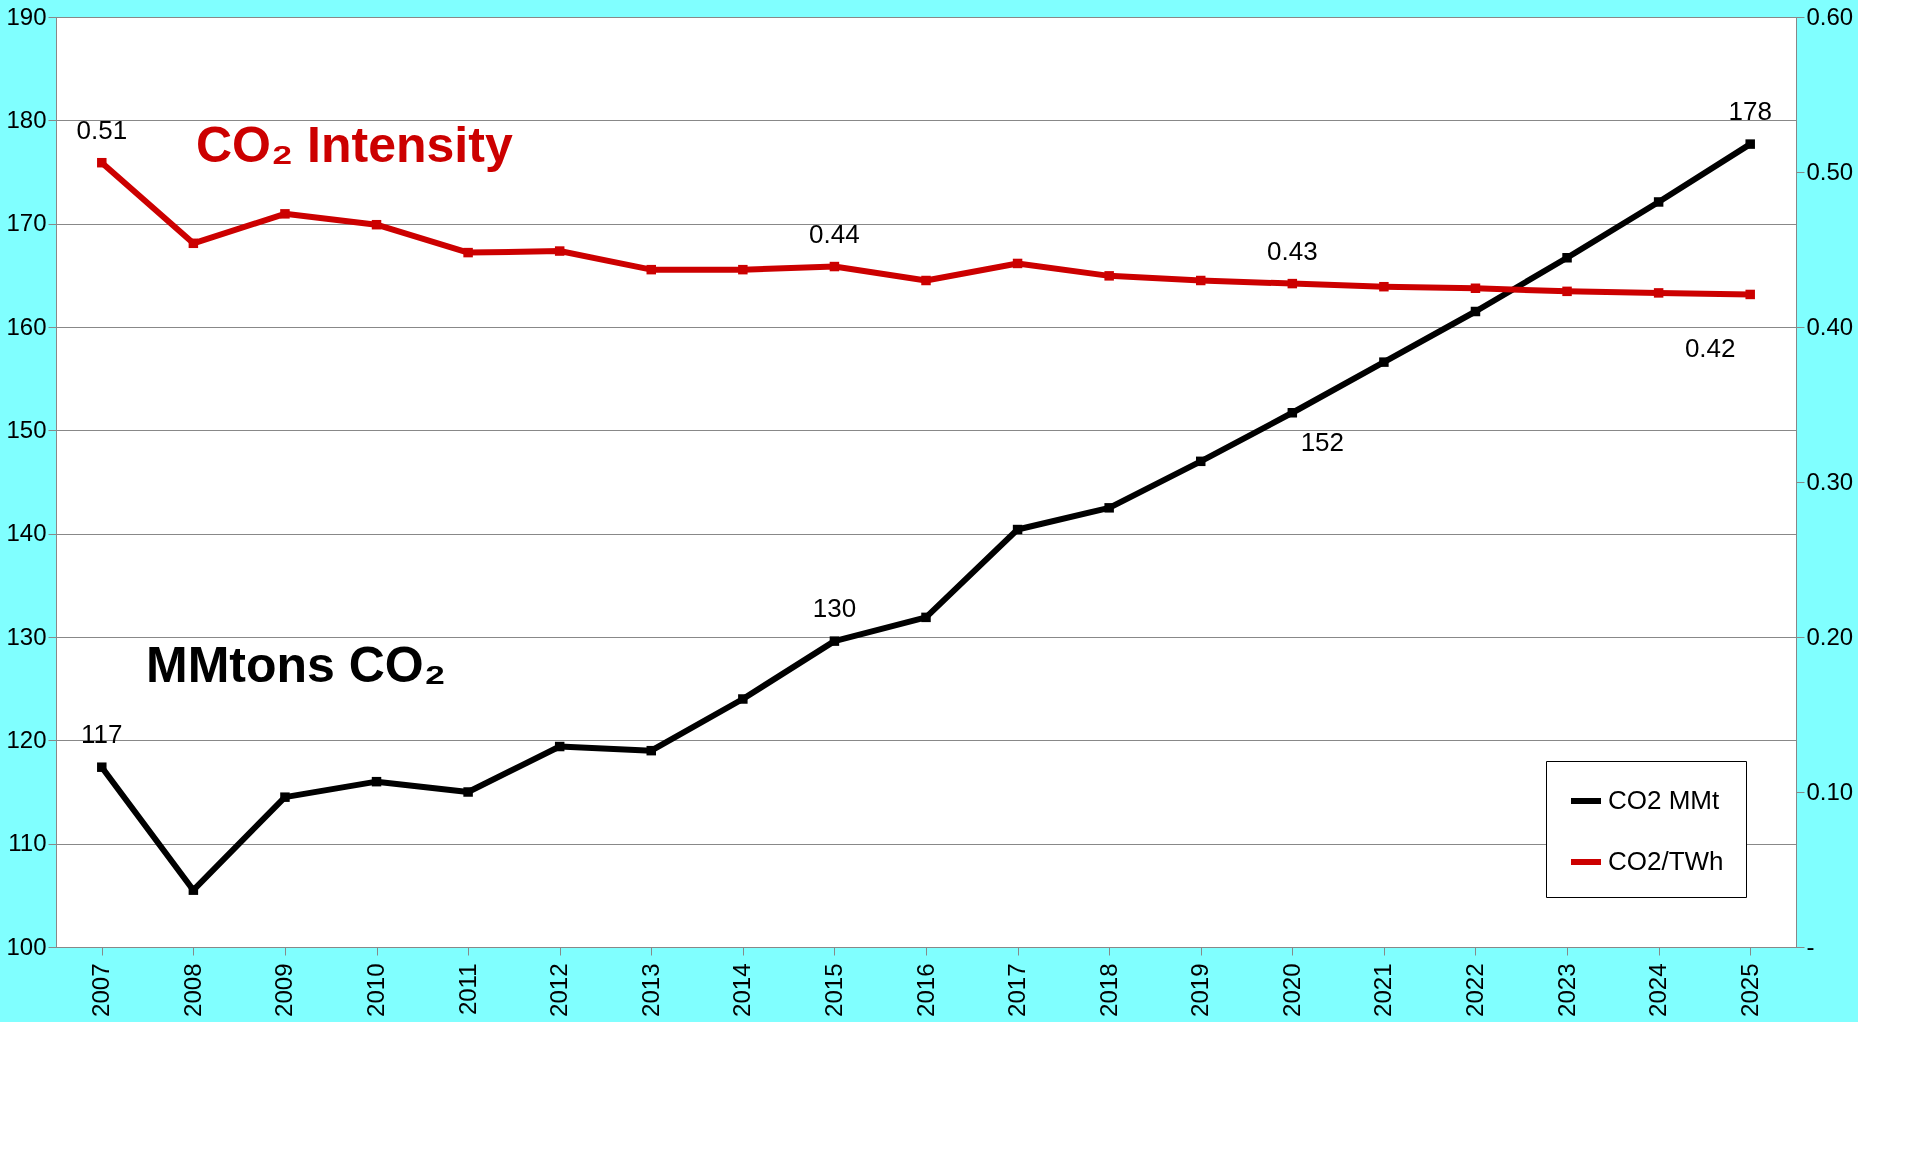 The width and height of the screenshot is (1912, 1149). Describe the element at coordinates (650, 990) in the screenshot. I see `x-tick-label: 2013` at that location.